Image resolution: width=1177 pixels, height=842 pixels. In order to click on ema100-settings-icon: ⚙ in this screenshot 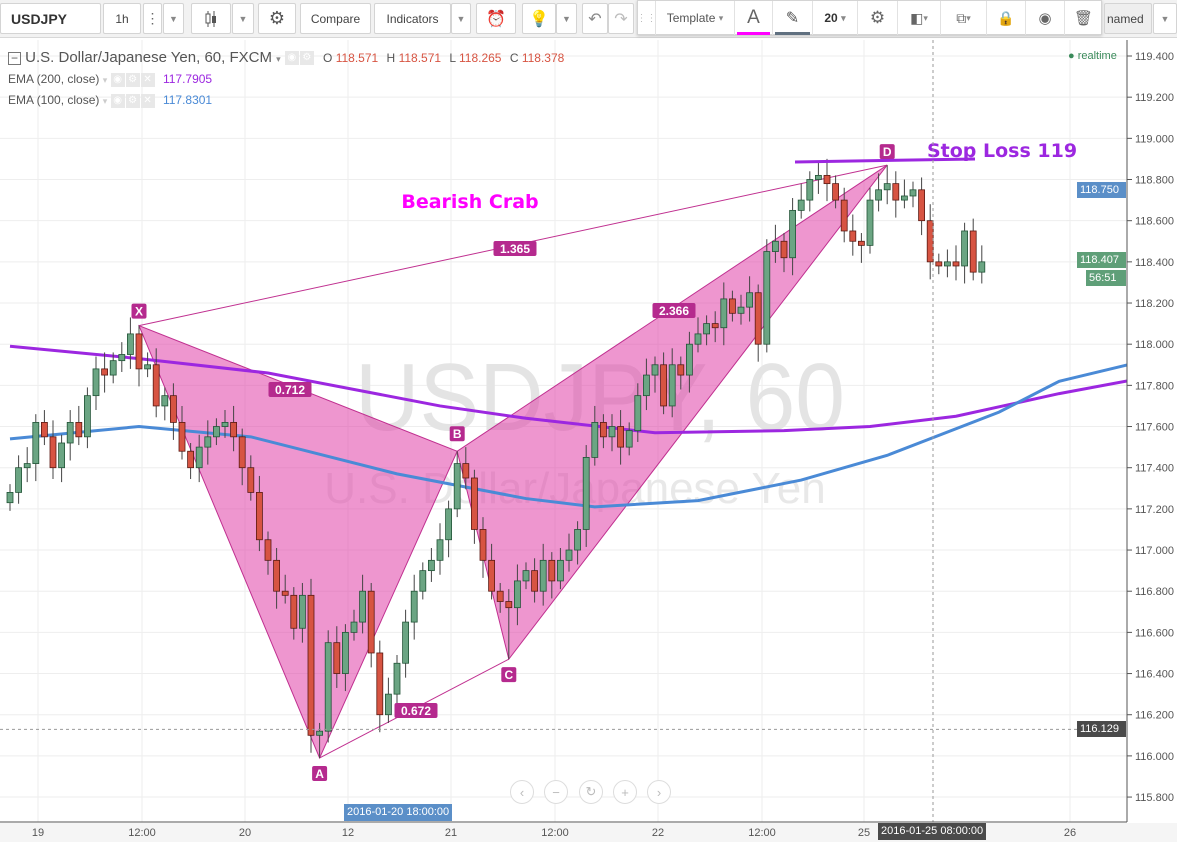, I will do `click(132, 100)`.